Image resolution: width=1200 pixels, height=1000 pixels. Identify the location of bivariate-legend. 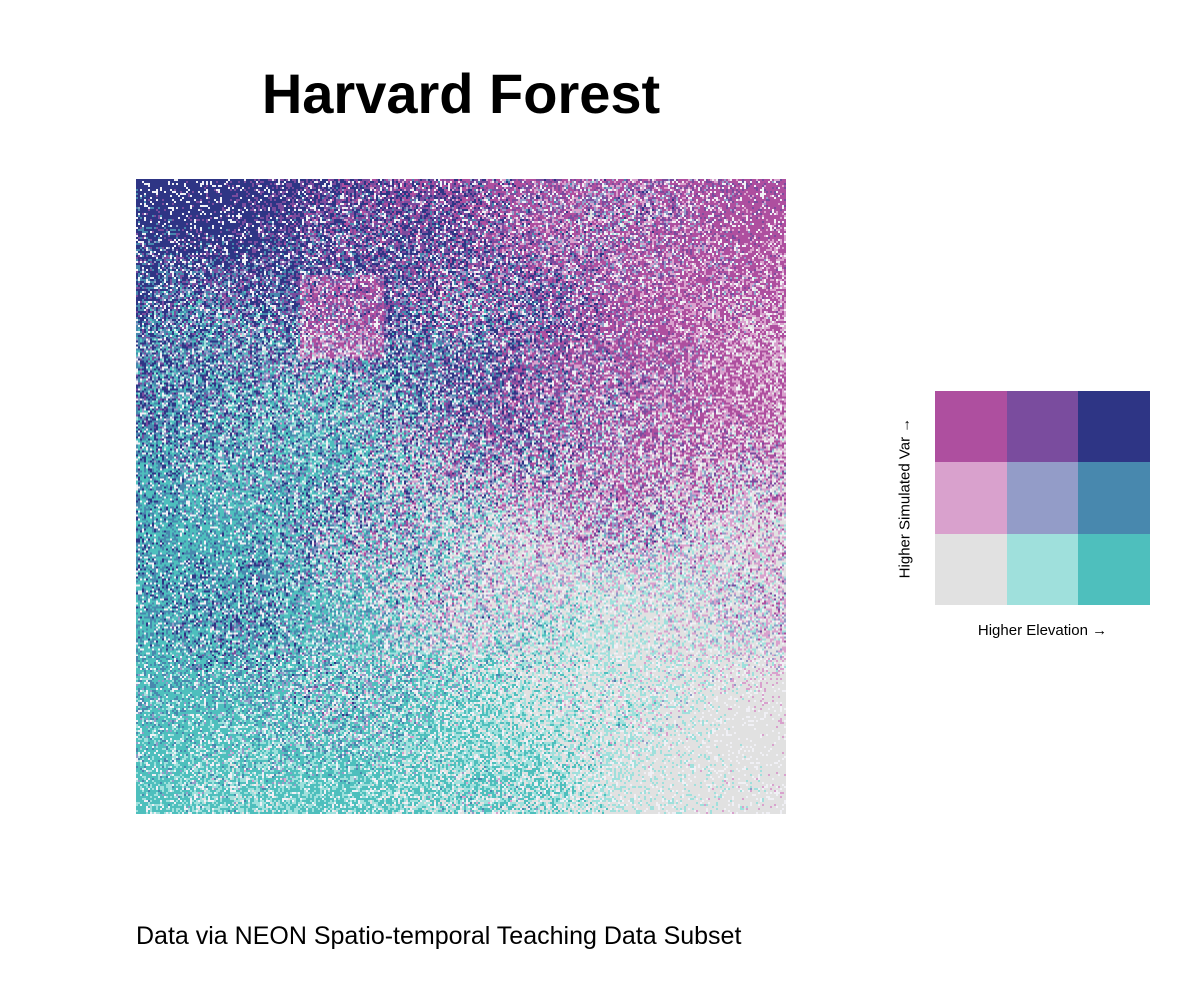
(1042, 498).